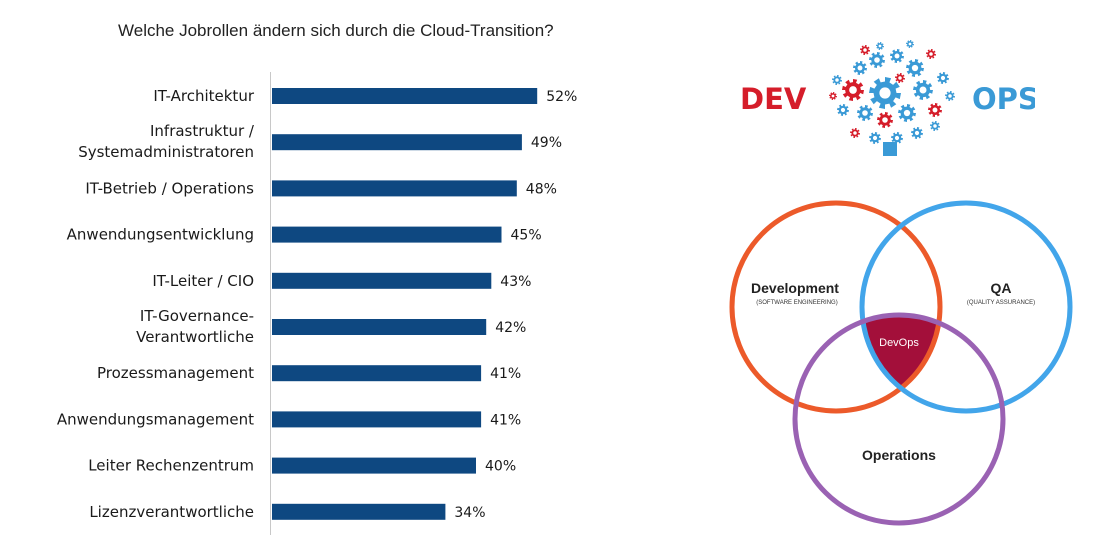 The width and height of the screenshot is (1099, 559). What do you see at coordinates (966, 307) in the screenshot?
I see `qa-circle` at bounding box center [966, 307].